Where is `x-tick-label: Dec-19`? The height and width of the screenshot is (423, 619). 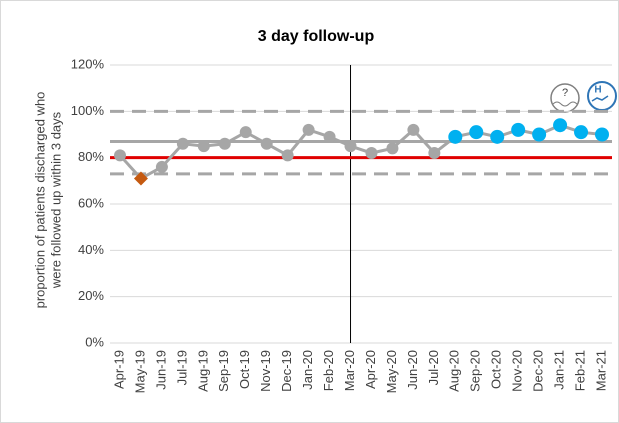 x-tick-label: Dec-19 is located at coordinates (286, 371).